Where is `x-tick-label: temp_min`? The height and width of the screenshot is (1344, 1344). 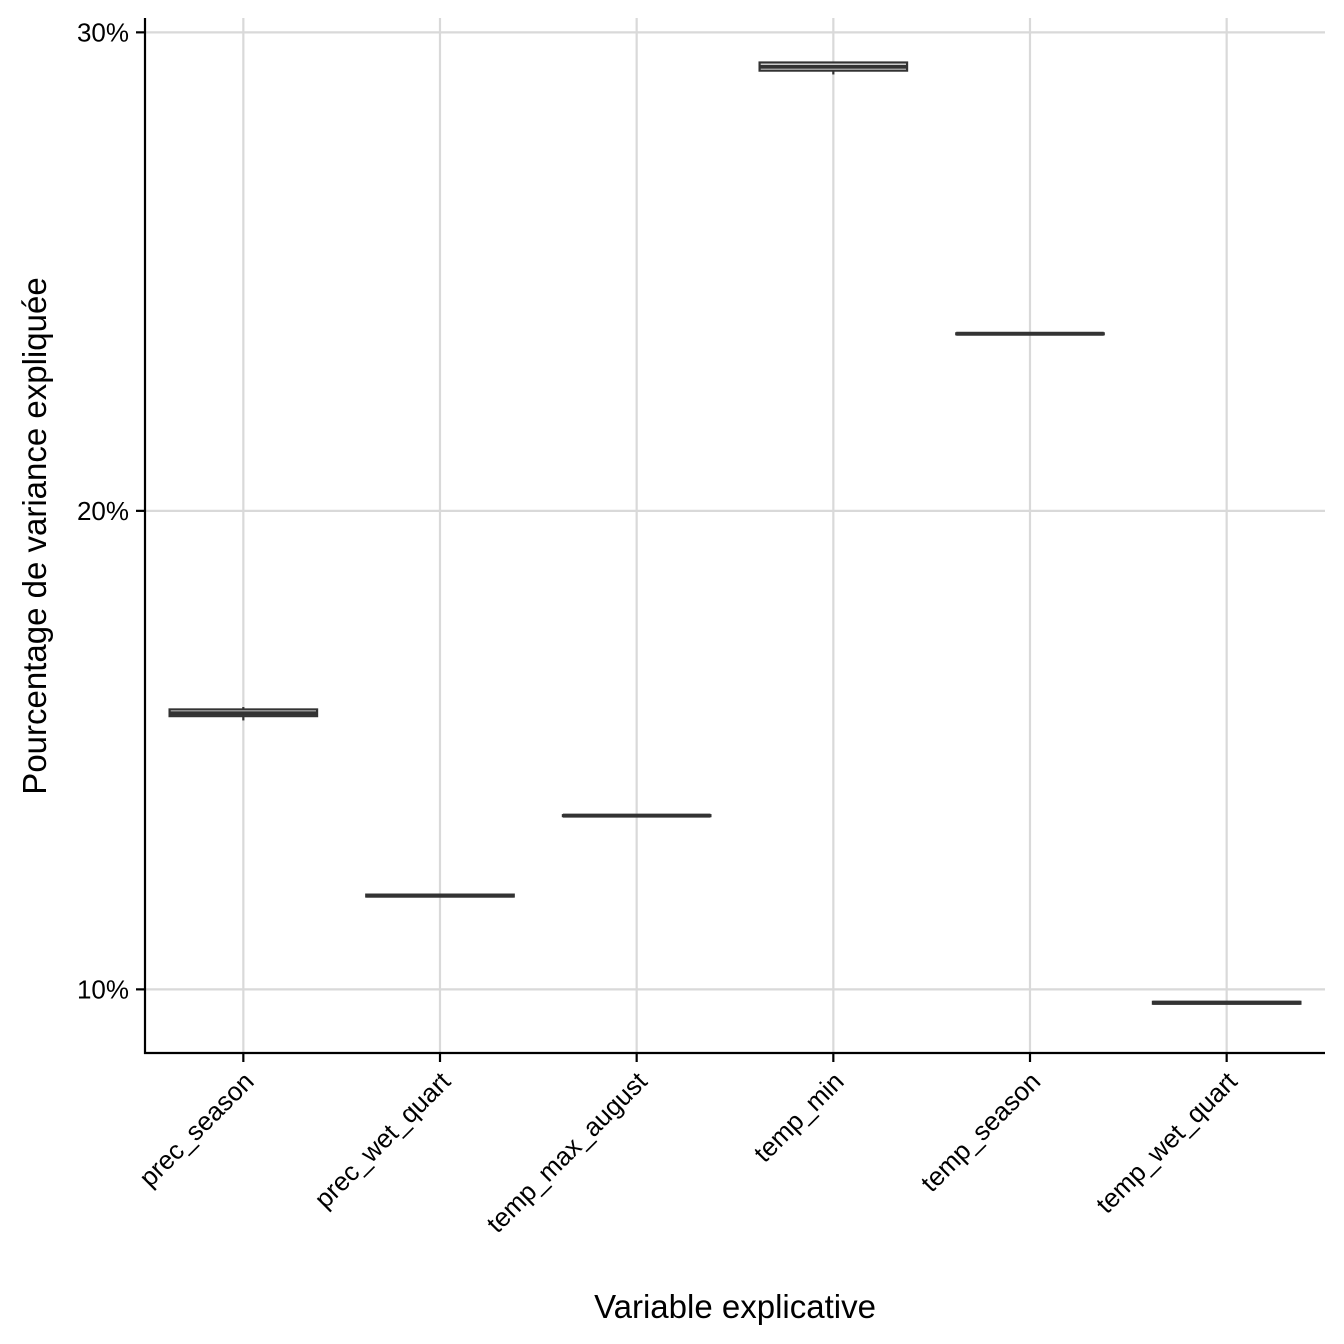 x-tick-label: temp_min is located at coordinates (799, 1117).